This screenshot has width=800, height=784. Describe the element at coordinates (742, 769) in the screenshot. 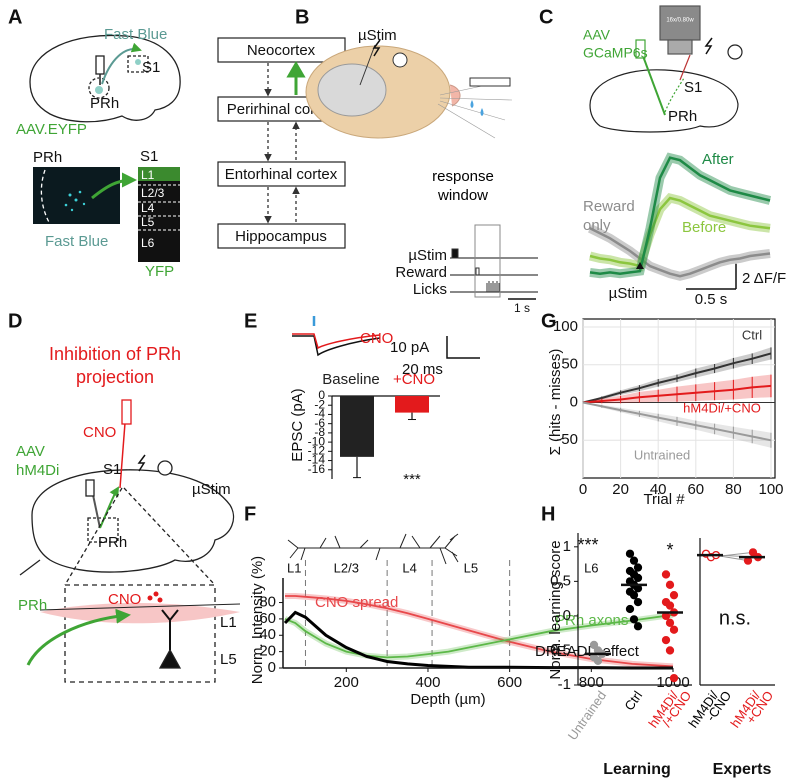

I see `group-label: Experts` at that location.